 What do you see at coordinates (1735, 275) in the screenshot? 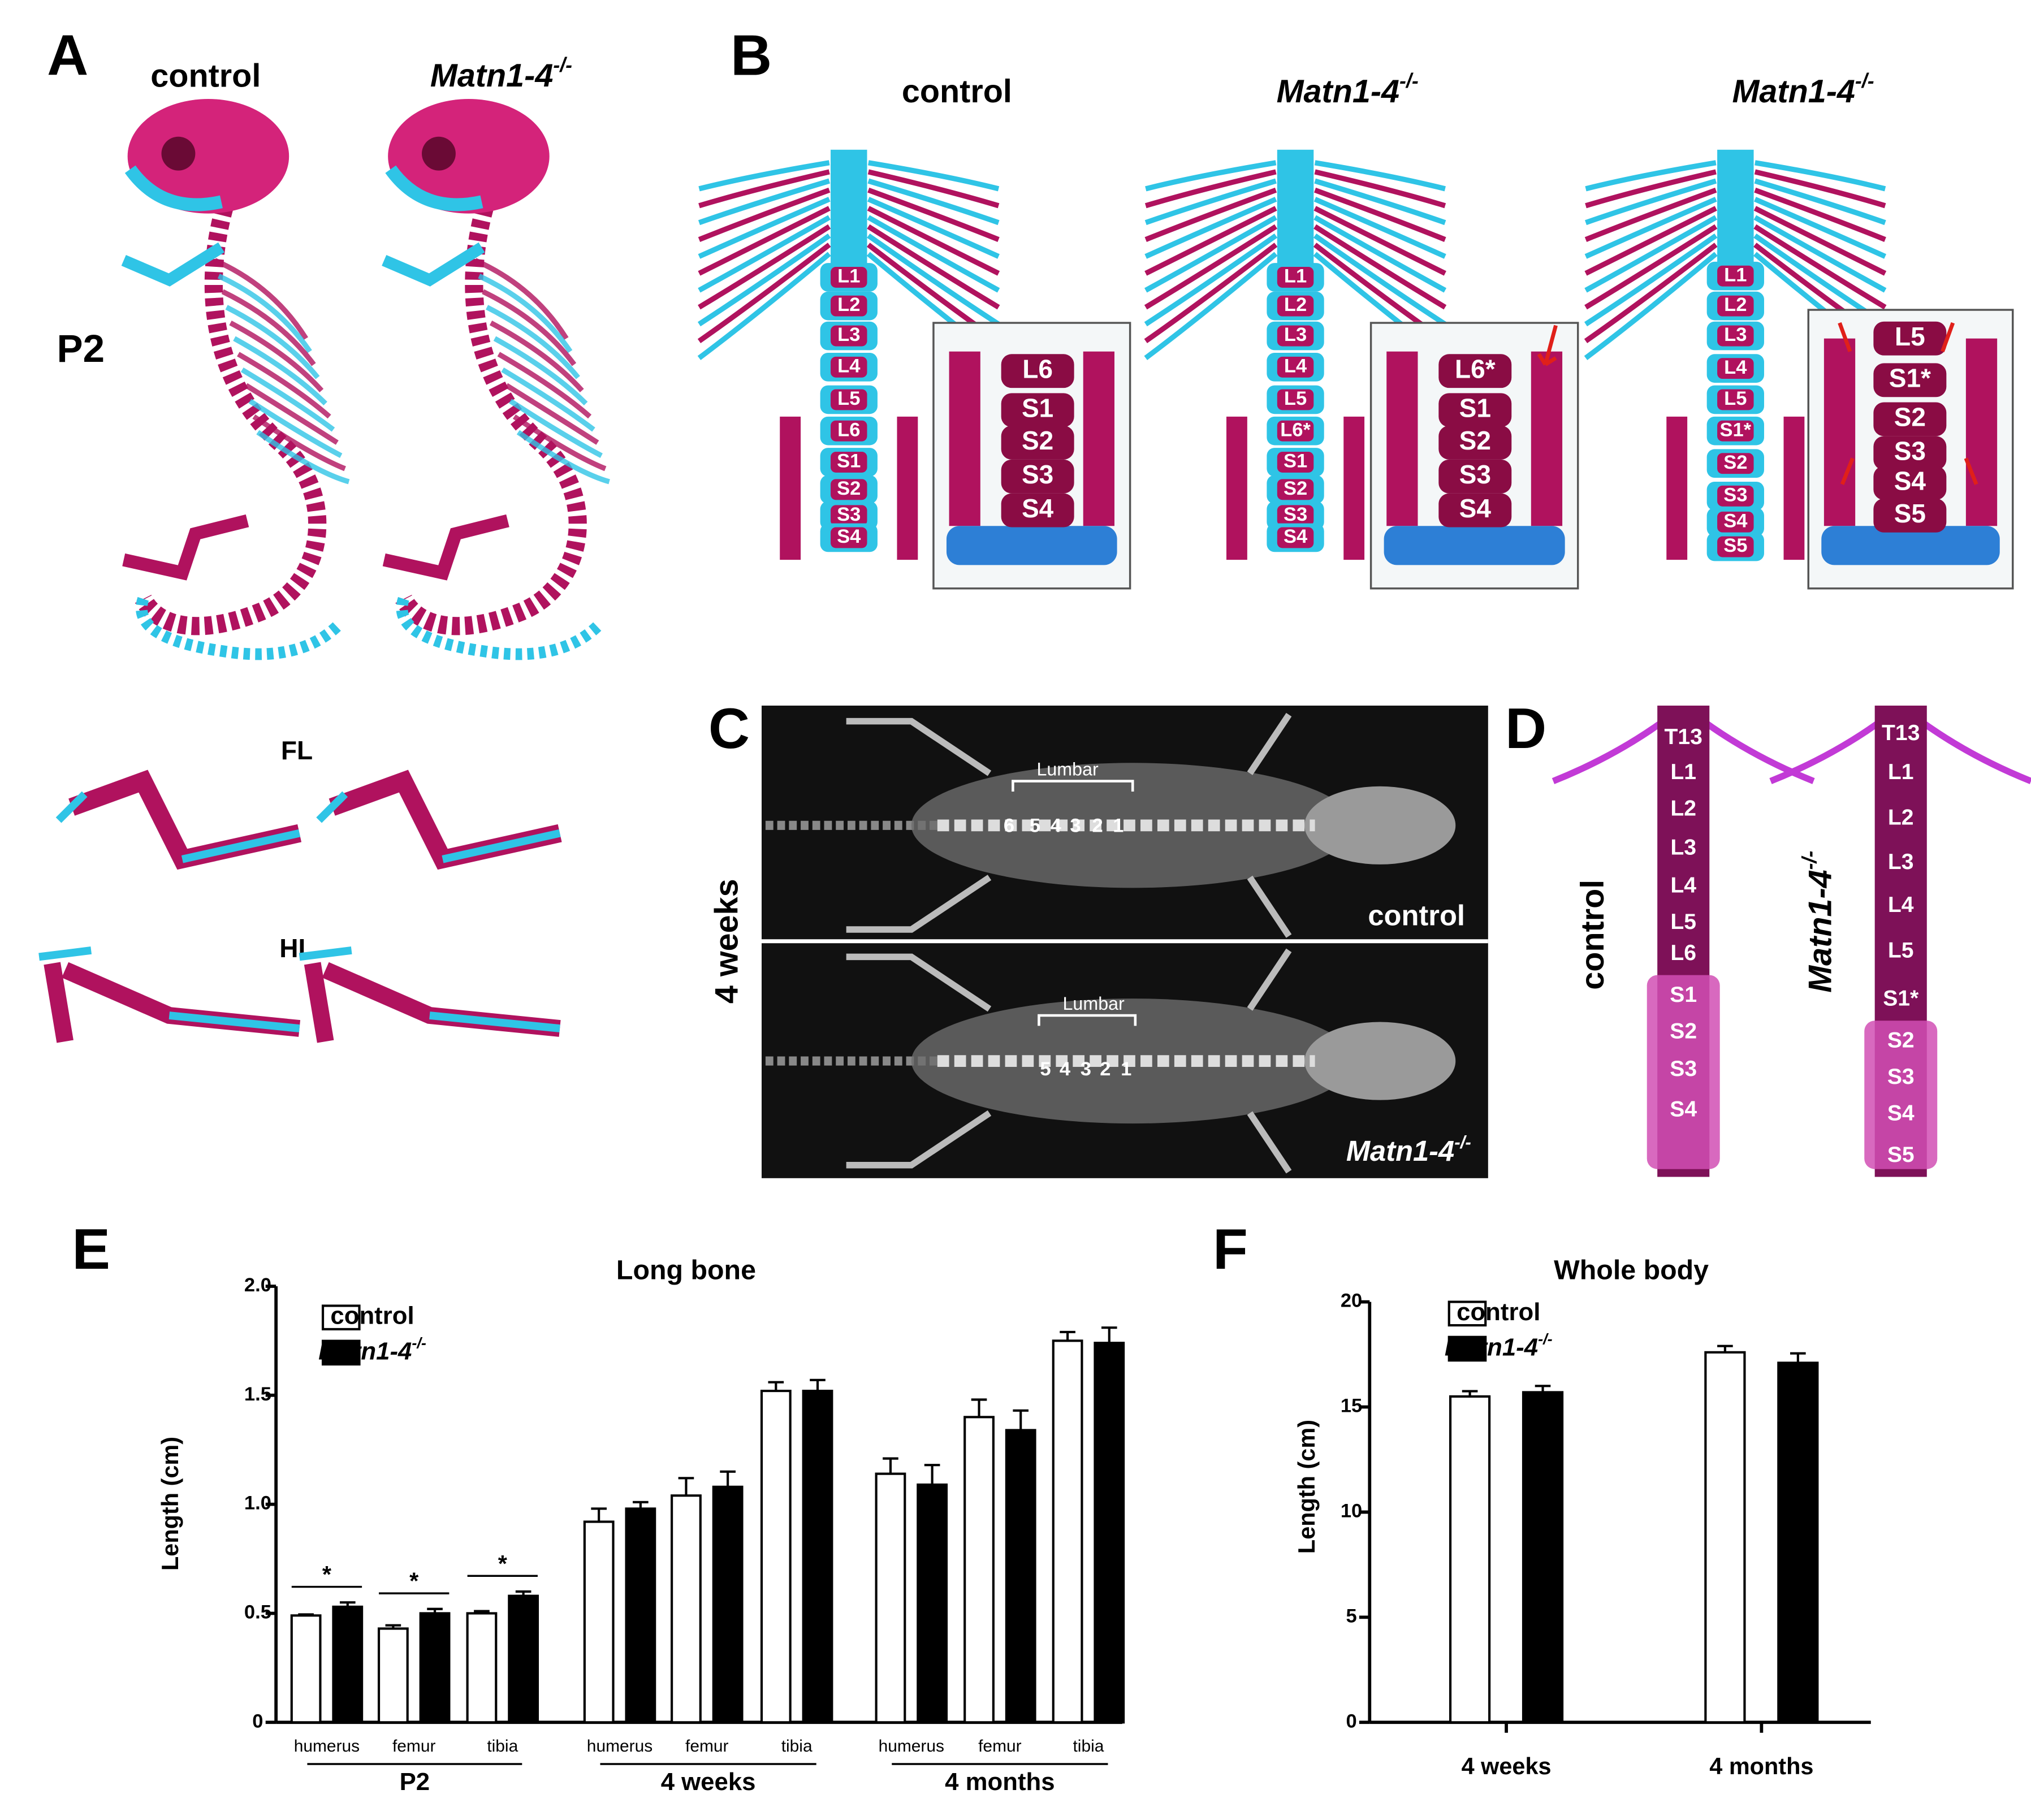
I see `vertebra-label: L1` at bounding box center [1735, 275].